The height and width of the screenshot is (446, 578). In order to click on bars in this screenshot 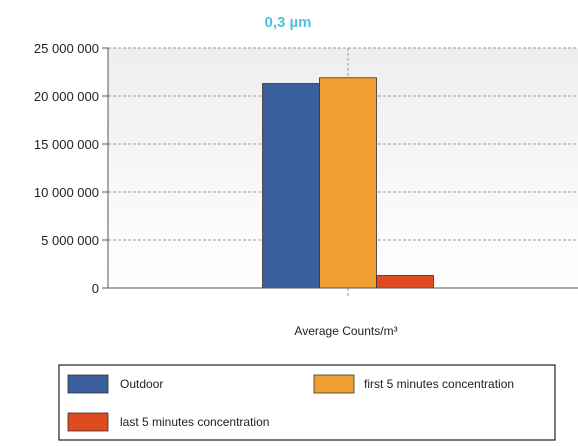, I will do `click(348, 183)`.